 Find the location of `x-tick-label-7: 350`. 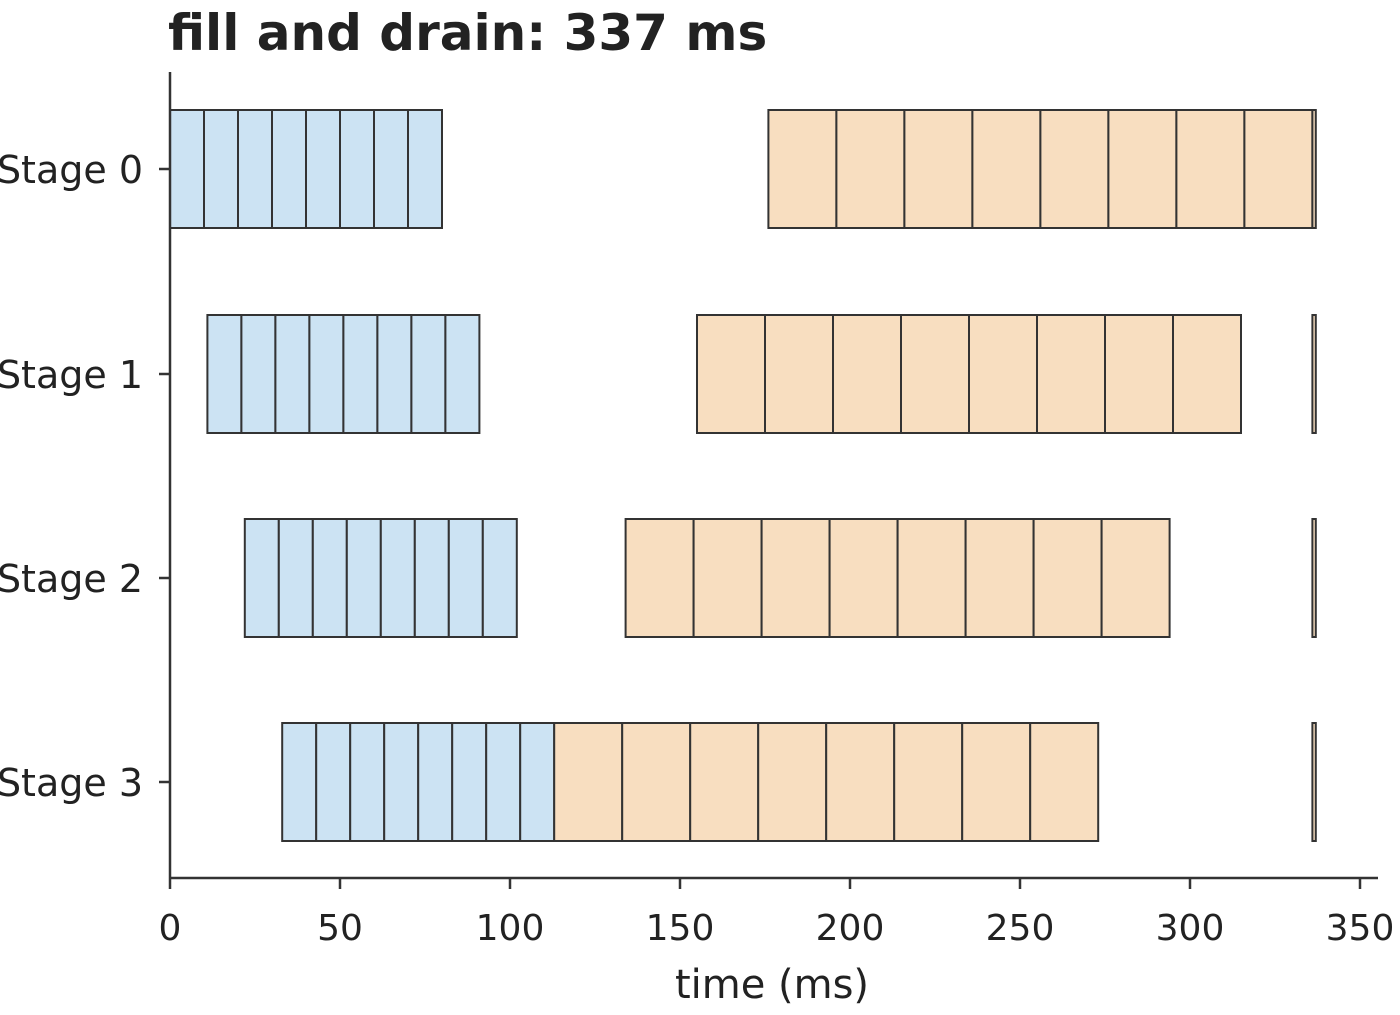

x-tick-label-7: 350 is located at coordinates (1360, 928).